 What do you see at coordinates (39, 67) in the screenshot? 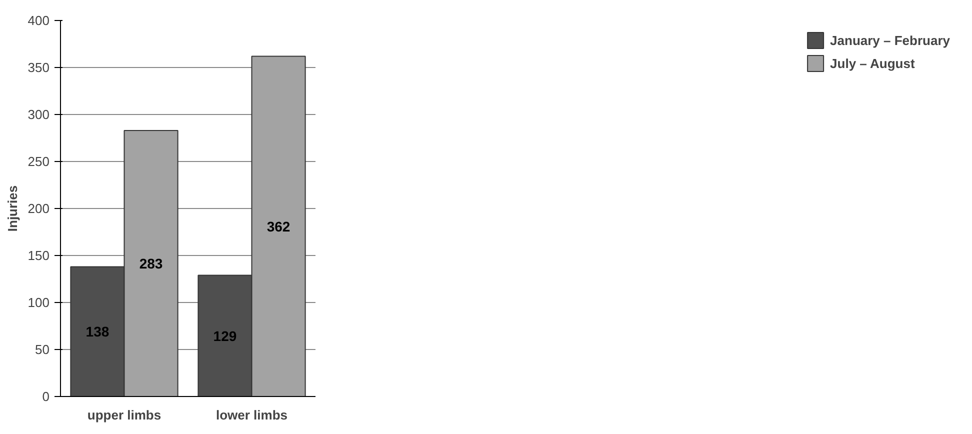
I see `y-tick-label: 350` at bounding box center [39, 67].